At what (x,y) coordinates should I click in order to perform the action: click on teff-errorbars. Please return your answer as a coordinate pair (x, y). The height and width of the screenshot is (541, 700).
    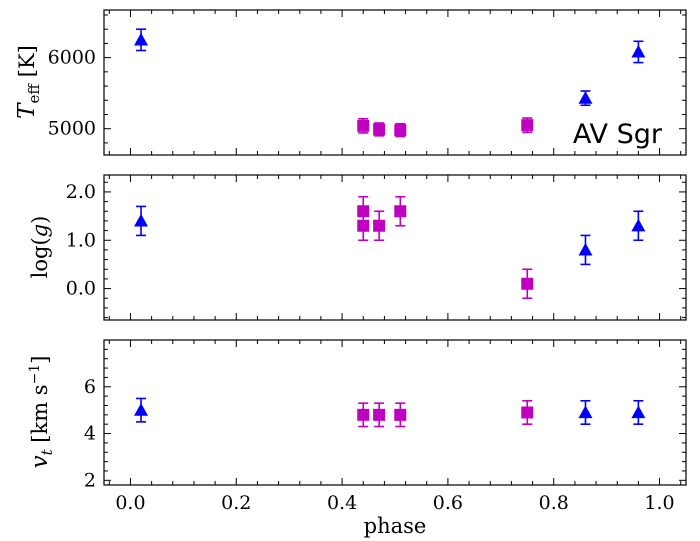
    Looking at the image, I should click on (390, 83).